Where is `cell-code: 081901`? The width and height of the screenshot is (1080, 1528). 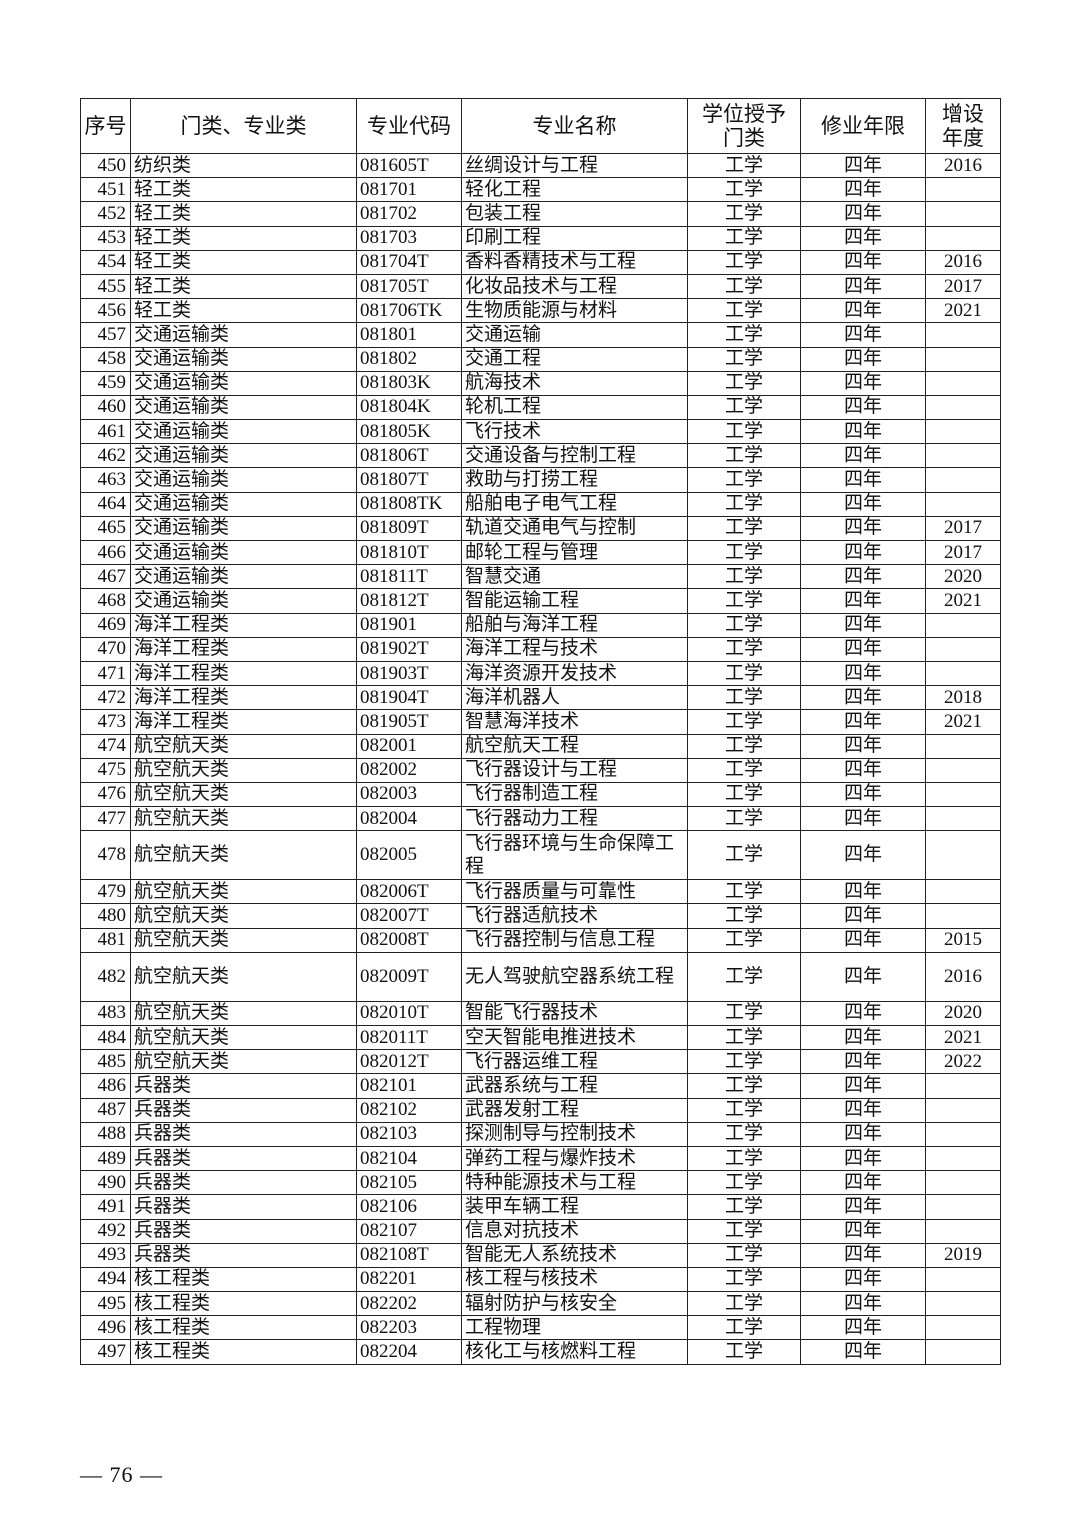
cell-code: 081901 is located at coordinates (409, 625).